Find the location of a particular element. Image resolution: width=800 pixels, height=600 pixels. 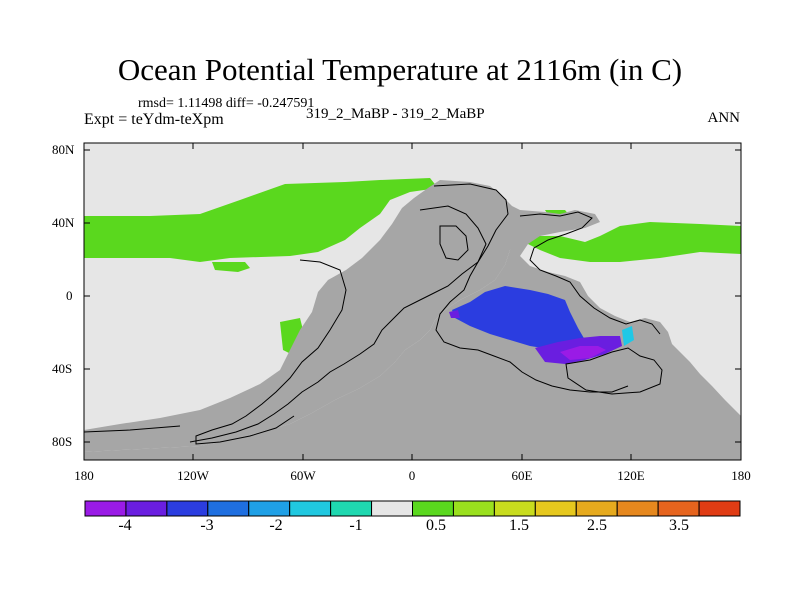

coastline-africa is located at coordinates (524, 299).